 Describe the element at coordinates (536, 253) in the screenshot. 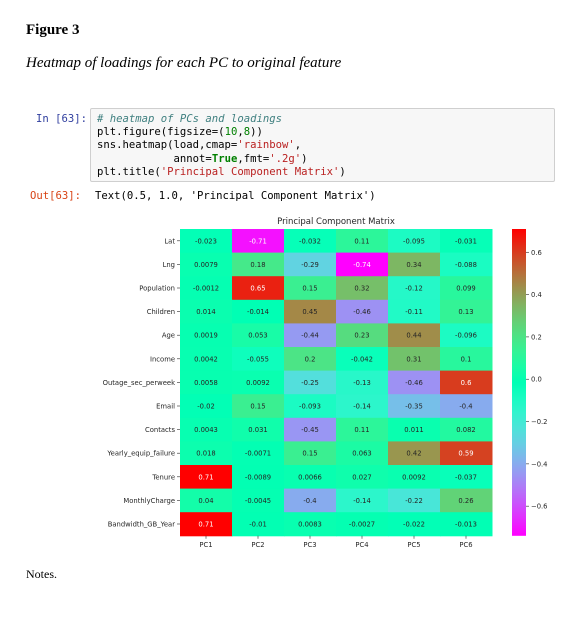

I see `colorbar-tick-label: 0.6` at that location.